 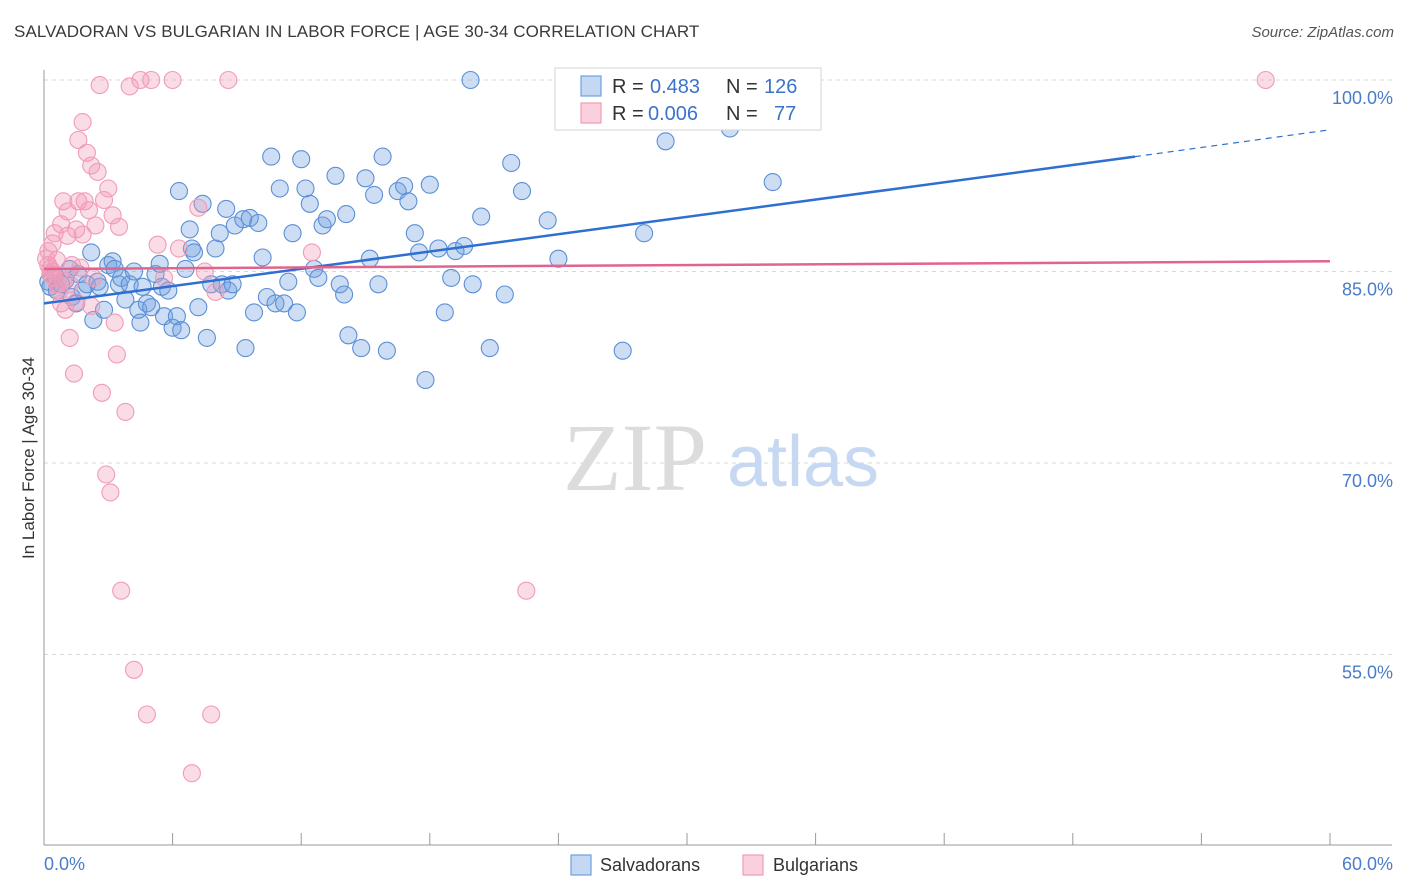 I want to click on watermark-zip: ZIP, so click(x=635, y=457).